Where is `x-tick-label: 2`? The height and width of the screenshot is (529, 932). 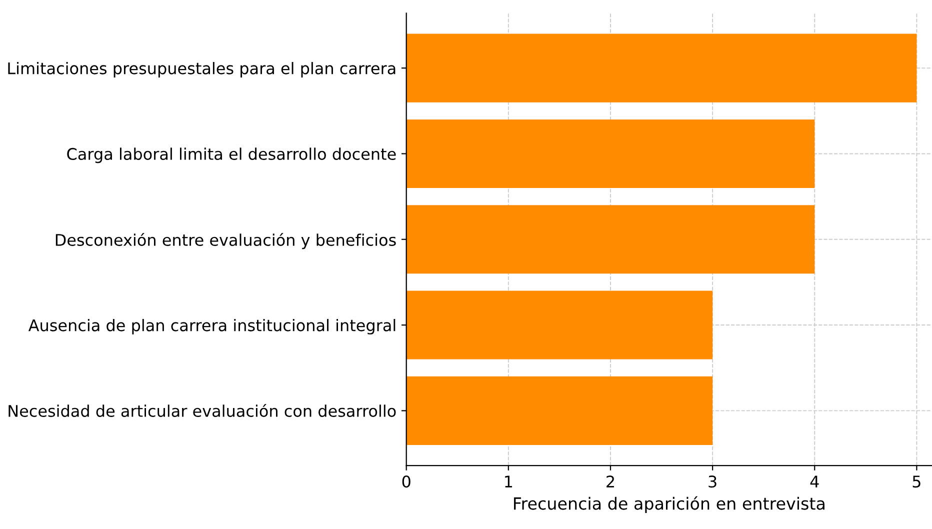
x-tick-label: 2 is located at coordinates (610, 482).